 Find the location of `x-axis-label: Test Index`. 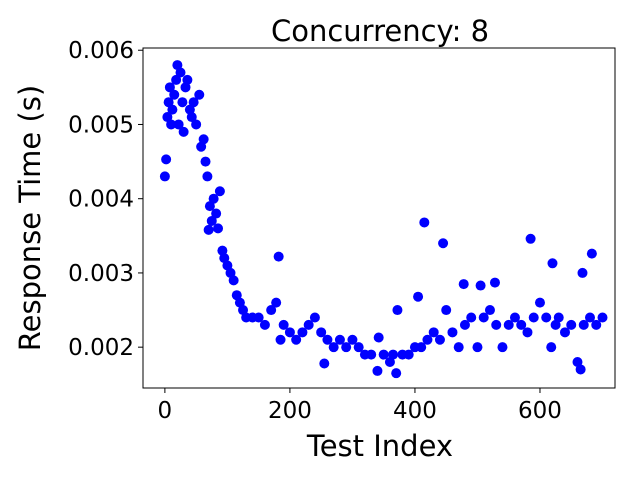

x-axis-label: Test Index is located at coordinates (379, 446).